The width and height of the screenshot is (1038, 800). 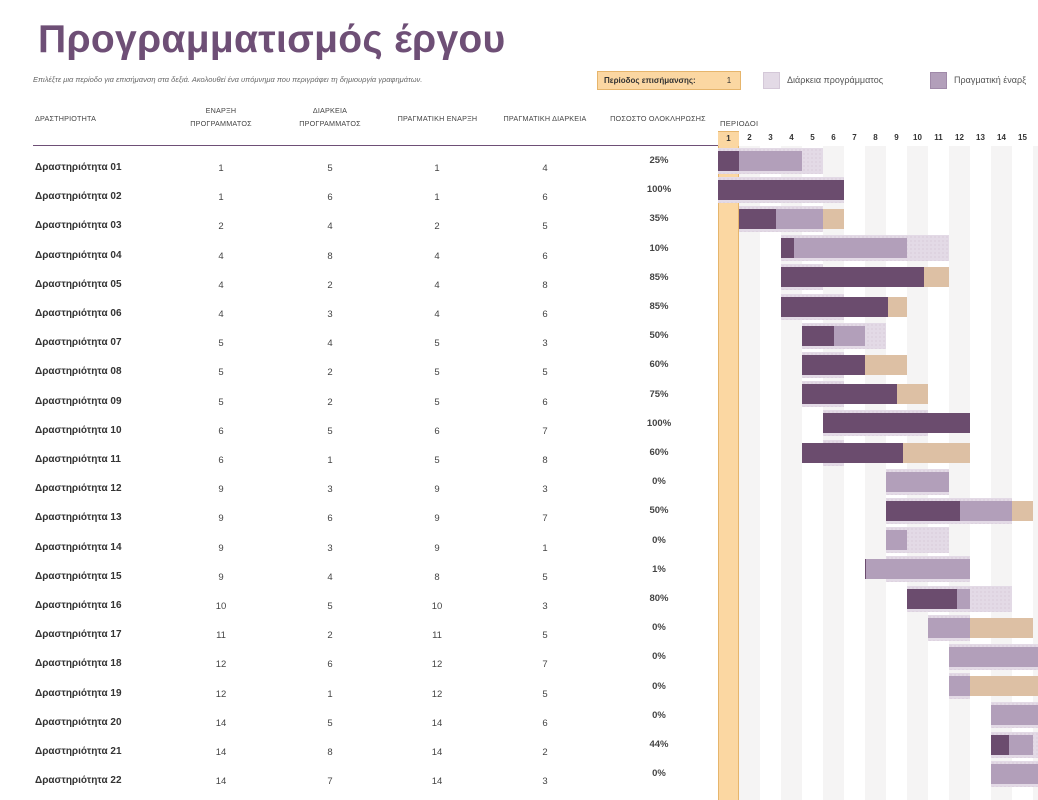 What do you see at coordinates (659, 336) in the screenshot?
I see `percent-complete-value: 50%` at bounding box center [659, 336].